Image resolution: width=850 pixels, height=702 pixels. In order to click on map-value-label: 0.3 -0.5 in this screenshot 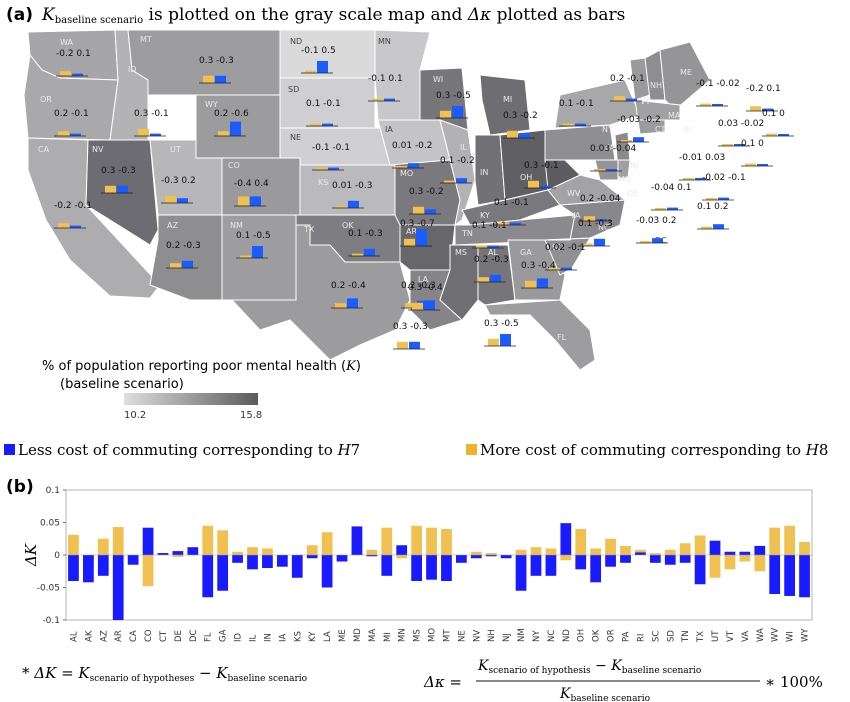, I will do `click(501, 324)`.